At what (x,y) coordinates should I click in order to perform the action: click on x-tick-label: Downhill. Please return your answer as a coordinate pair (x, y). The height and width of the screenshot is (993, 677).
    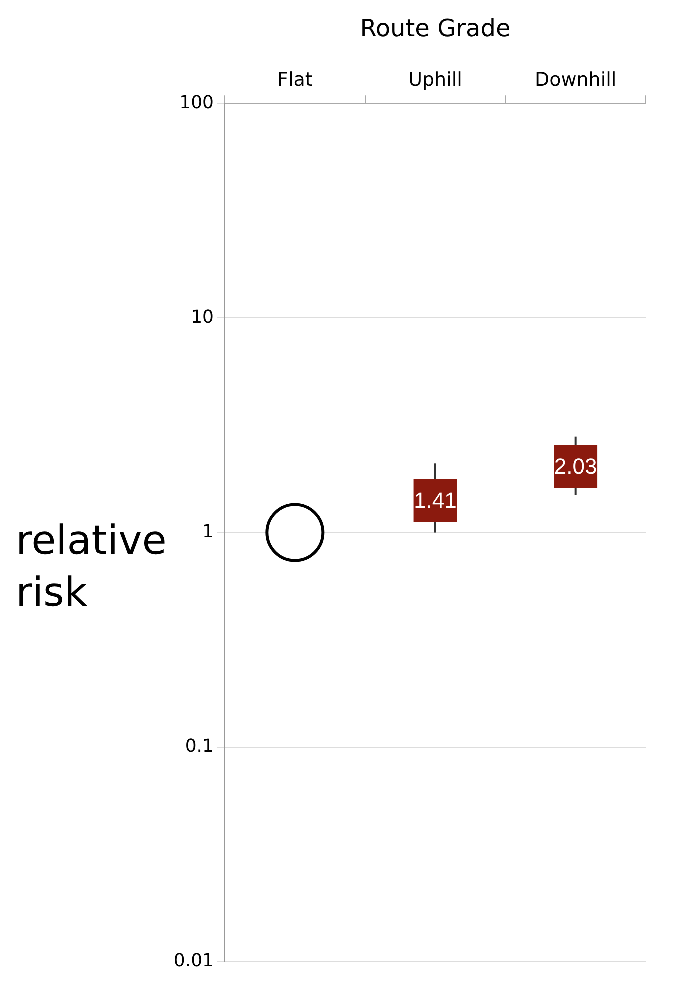
    Looking at the image, I should click on (575, 80).